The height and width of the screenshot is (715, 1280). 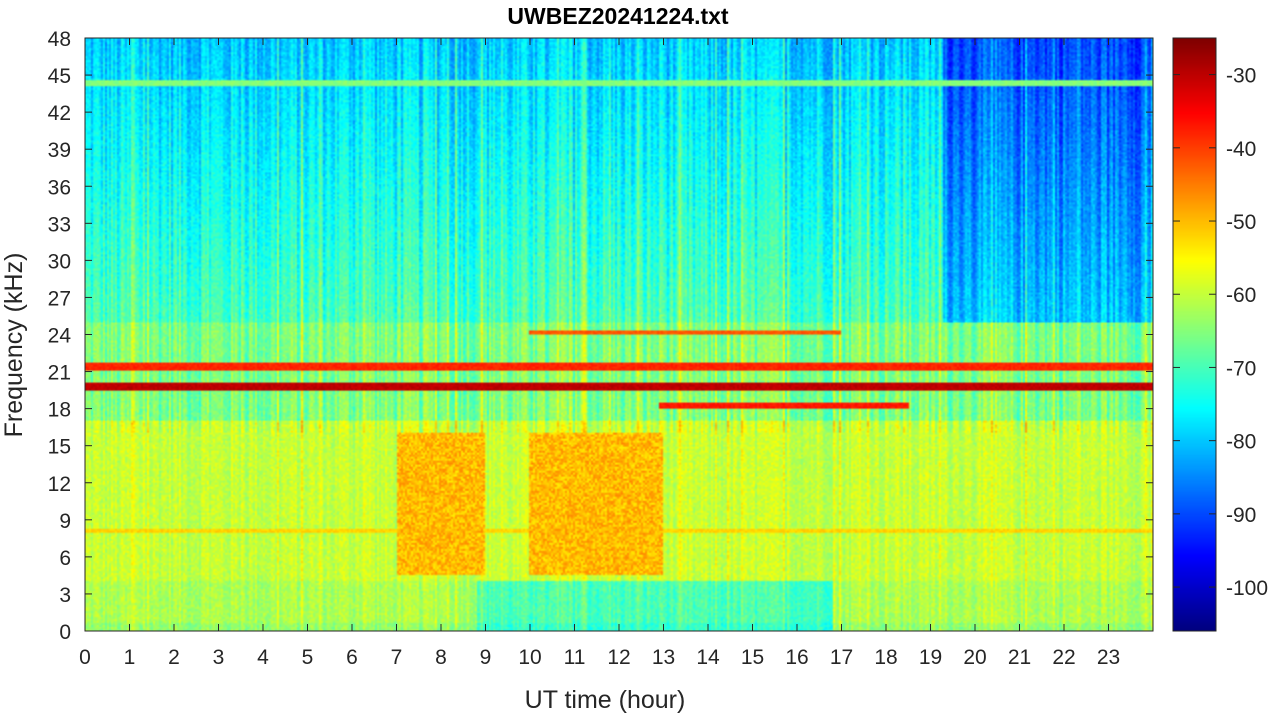 What do you see at coordinates (308, 657) in the screenshot?
I see `x-tick-label: 5` at bounding box center [308, 657].